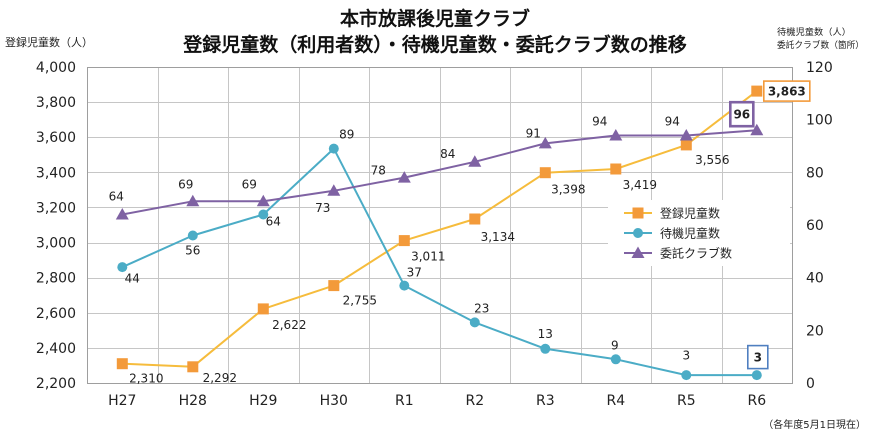 Image resolution: width=870 pixels, height=435 pixels. What do you see at coordinates (475, 161) in the screenshot?
I see `consigned-clubs-point-r2` at bounding box center [475, 161].